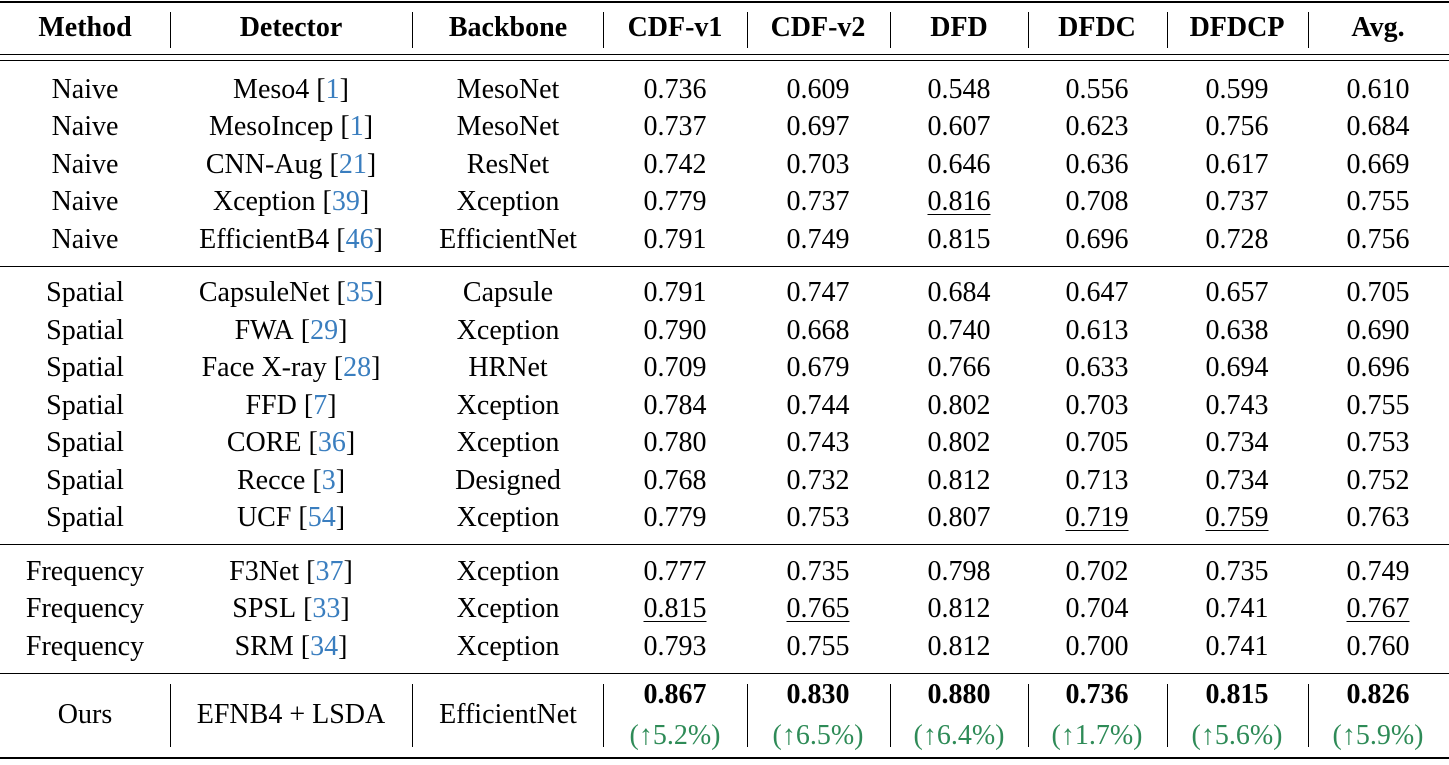  Describe the element at coordinates (290, 609) in the screenshot. I see `detector: SPSL [33]` at that location.